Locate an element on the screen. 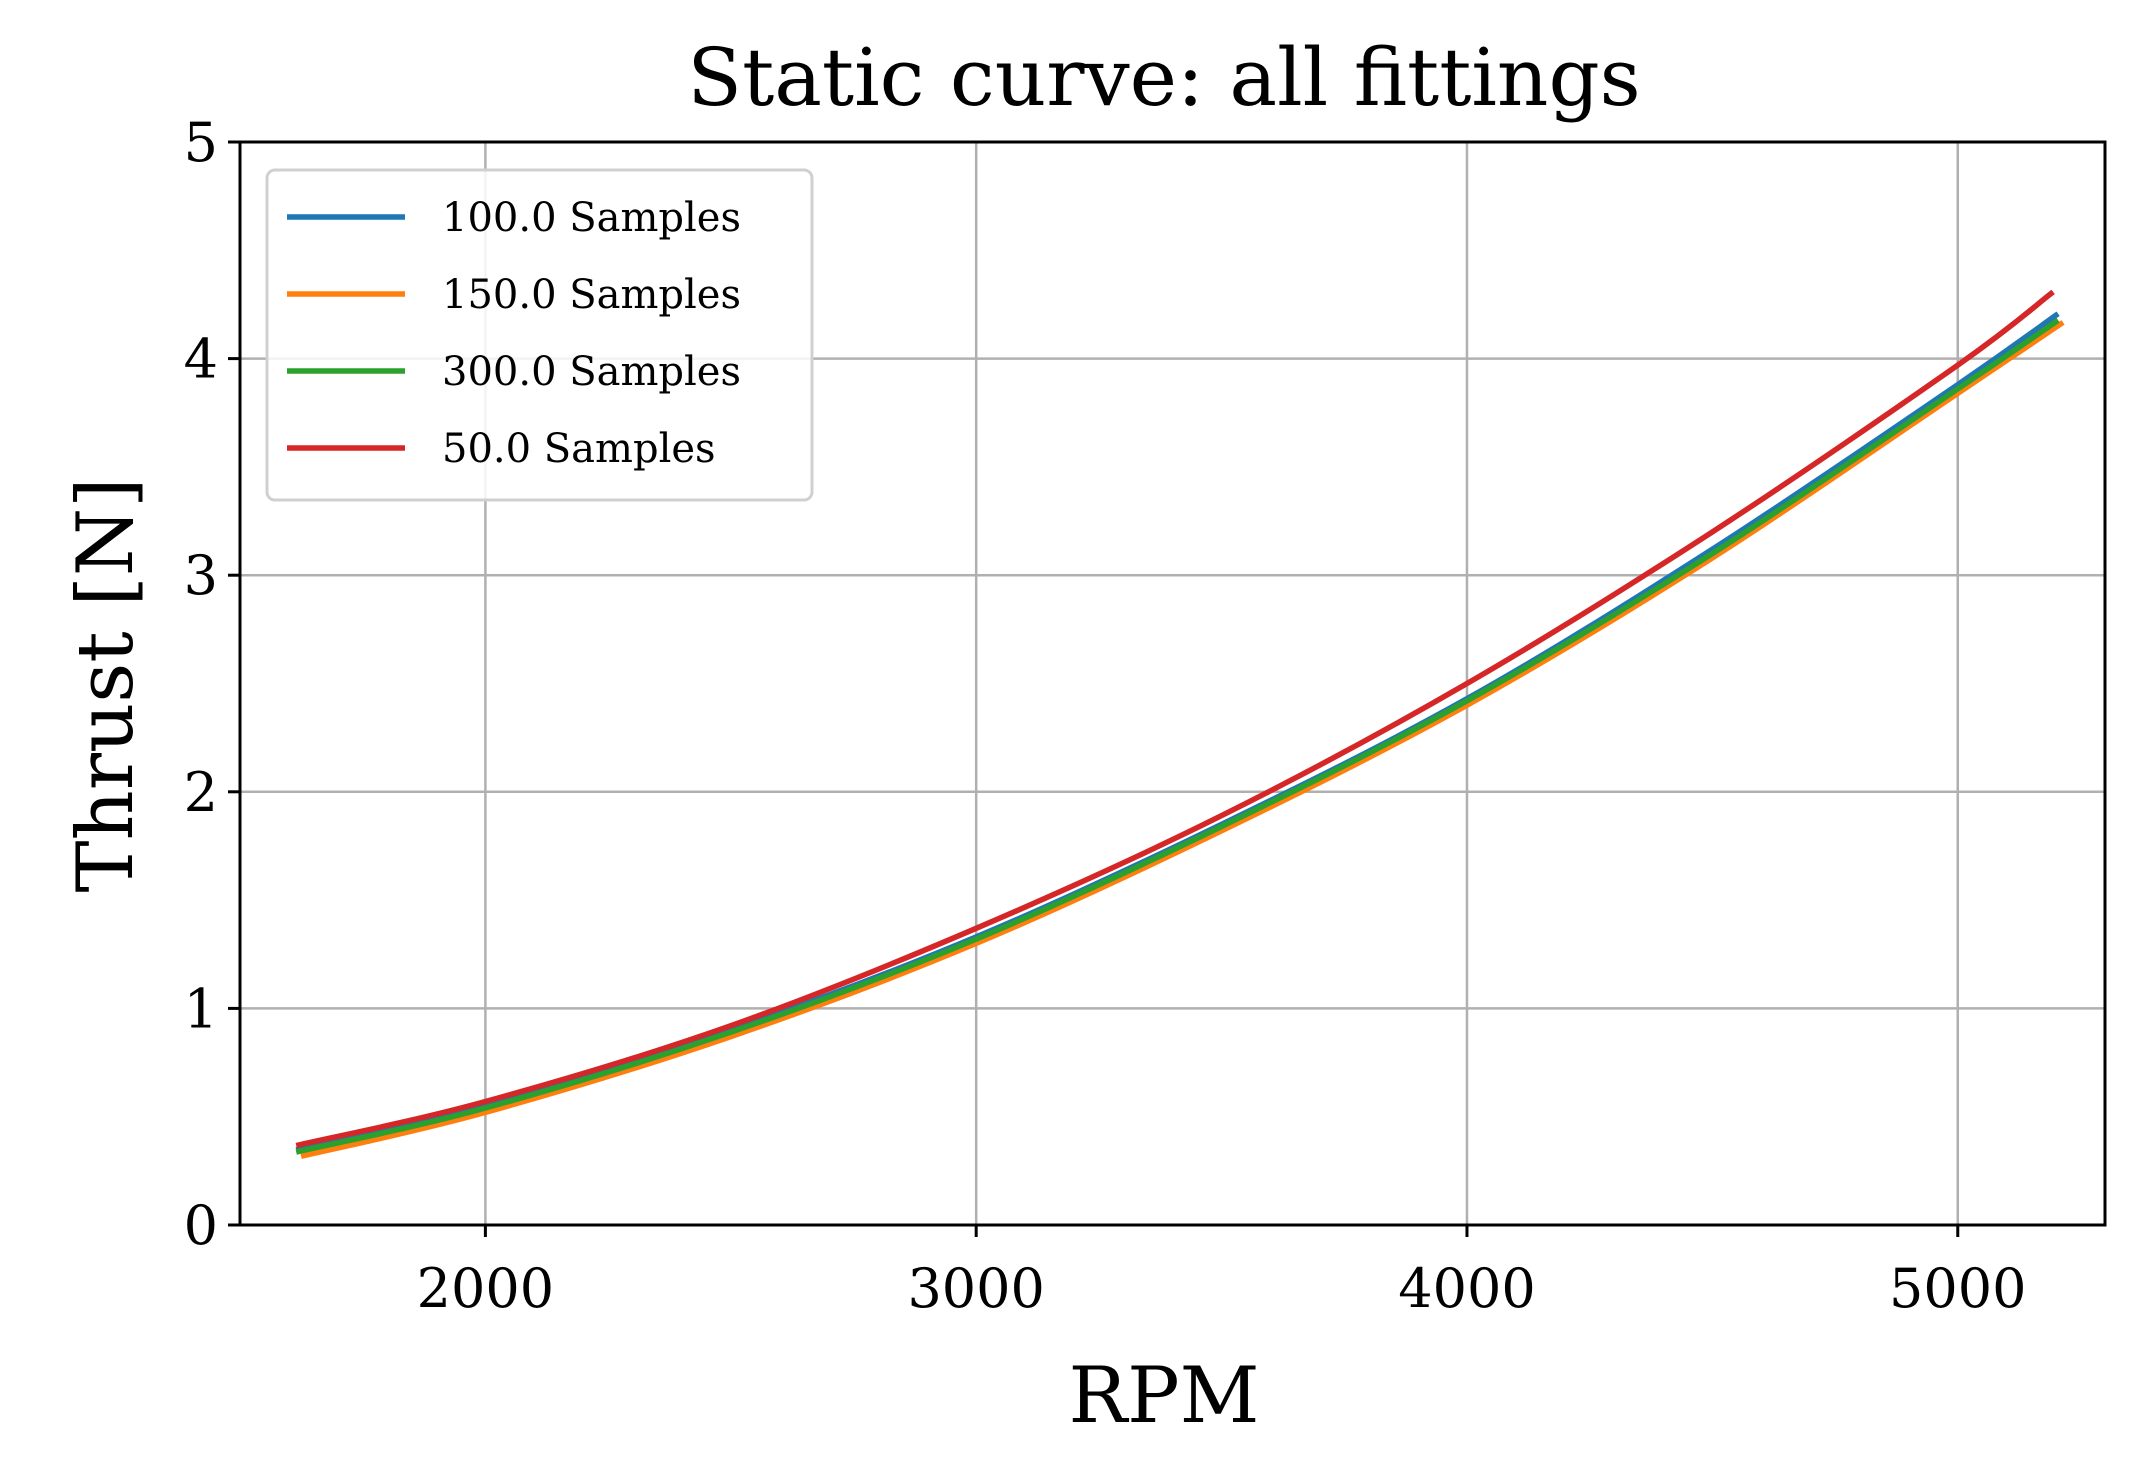  y-ticks: 0 1 2 3 4 5 is located at coordinates (212, 684).